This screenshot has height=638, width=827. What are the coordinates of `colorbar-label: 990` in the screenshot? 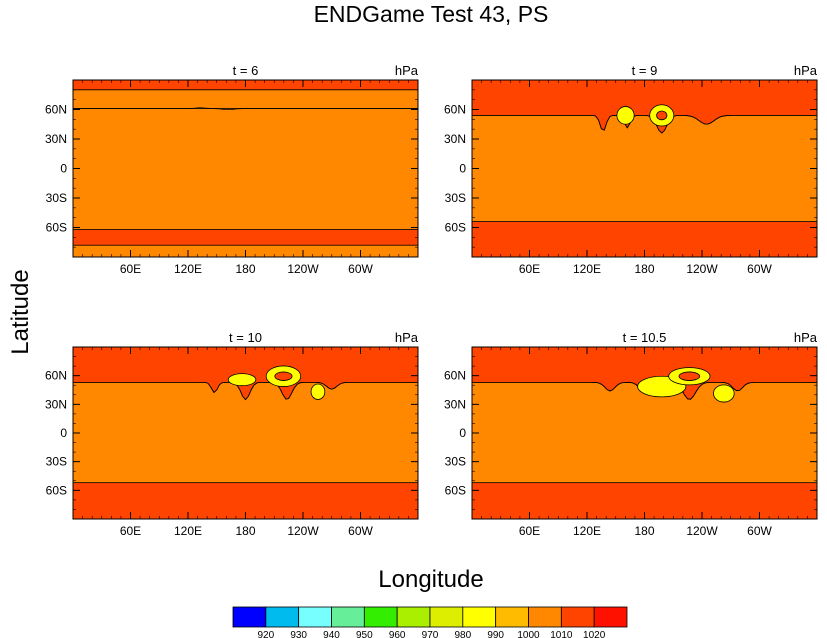 It's located at (495, 634).